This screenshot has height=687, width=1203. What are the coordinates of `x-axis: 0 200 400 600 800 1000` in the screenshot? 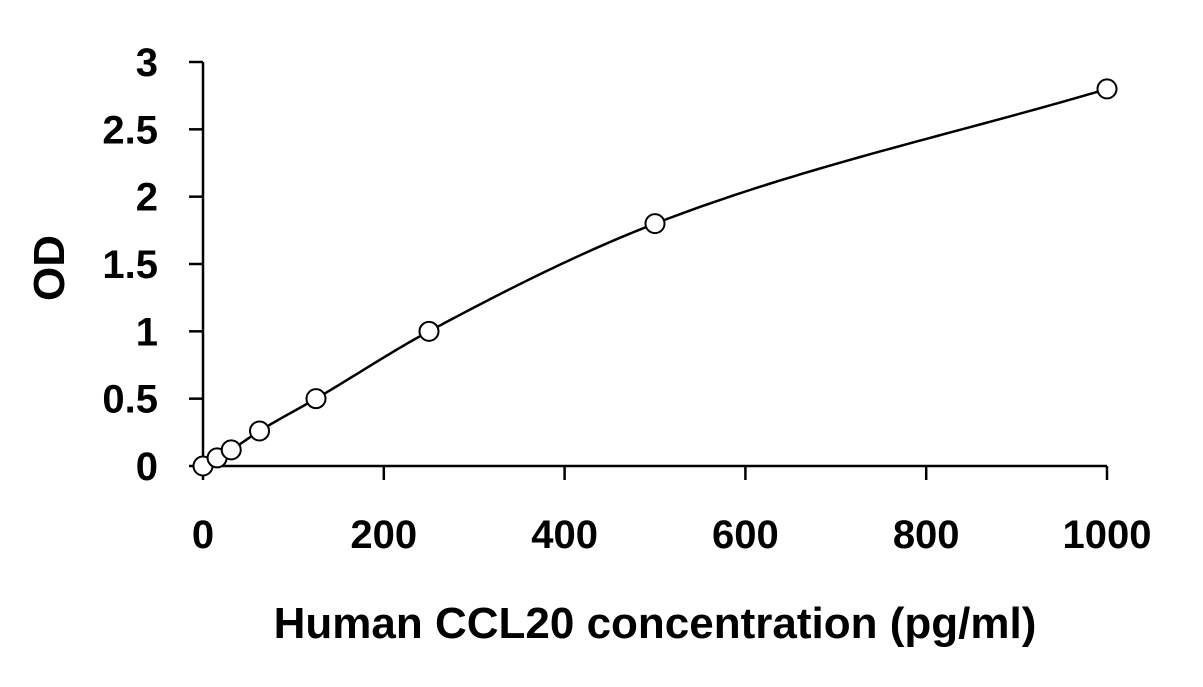 It's located at (672, 510).